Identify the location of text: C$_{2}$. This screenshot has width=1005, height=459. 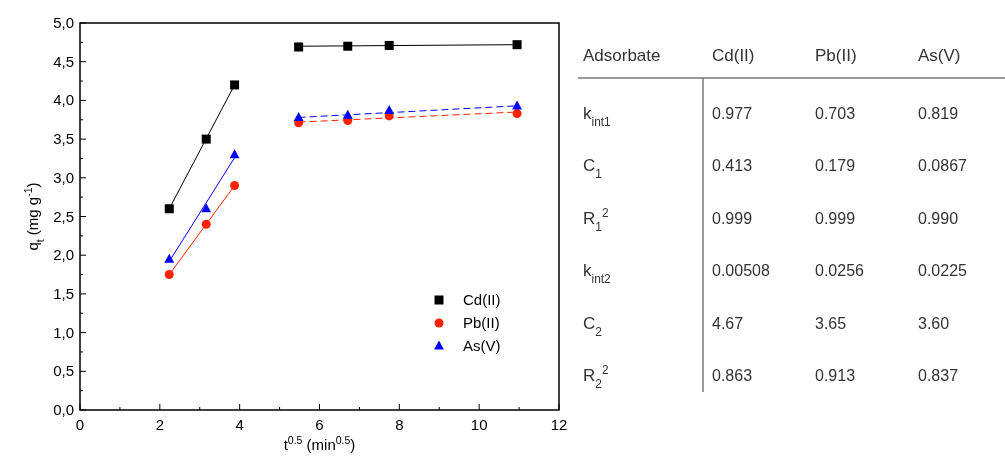
(593, 326).